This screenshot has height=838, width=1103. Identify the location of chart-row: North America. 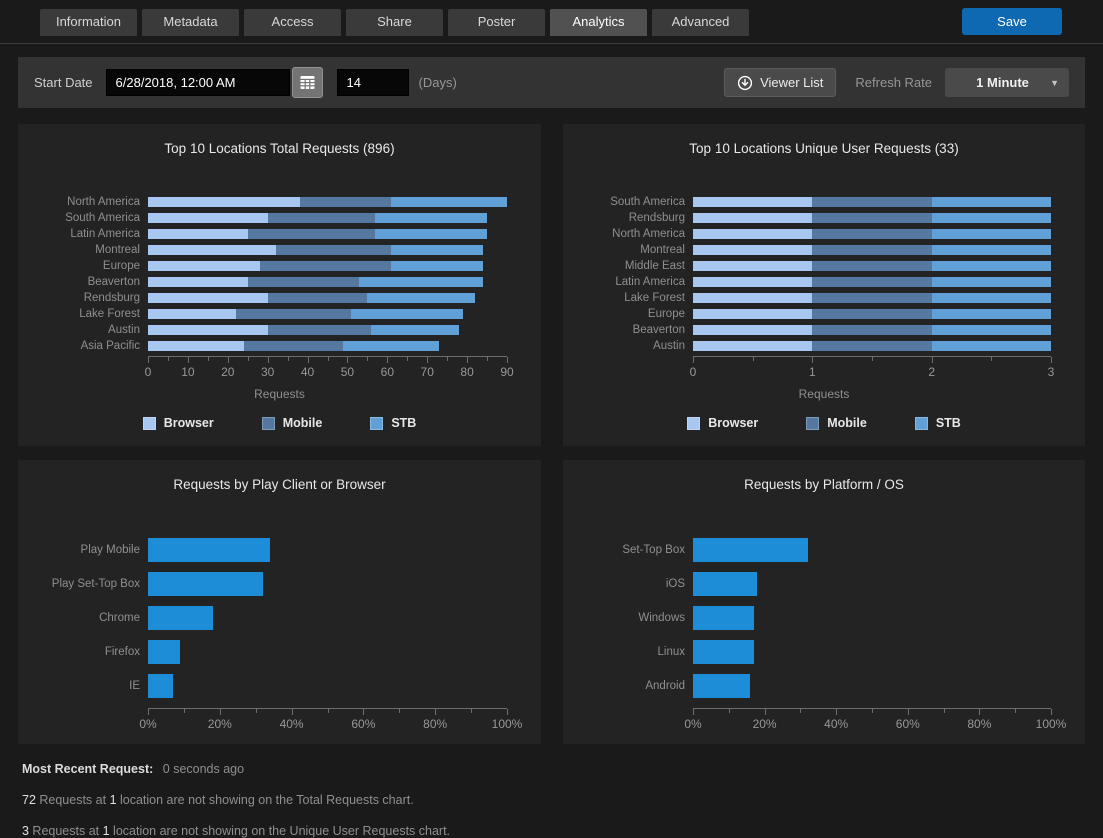
(824, 234).